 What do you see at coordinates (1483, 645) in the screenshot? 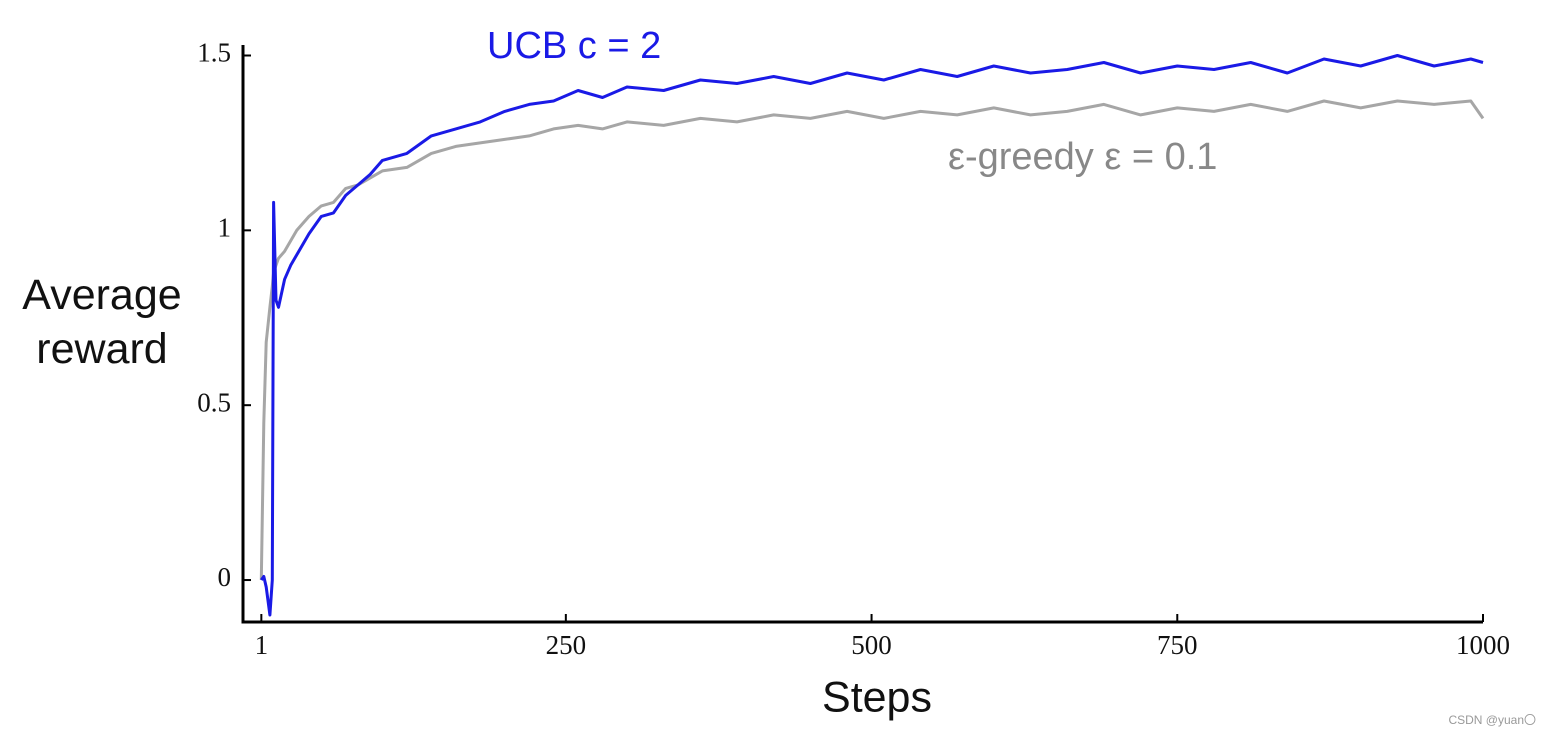
I see `x-tick-label: 1000` at bounding box center [1483, 645].